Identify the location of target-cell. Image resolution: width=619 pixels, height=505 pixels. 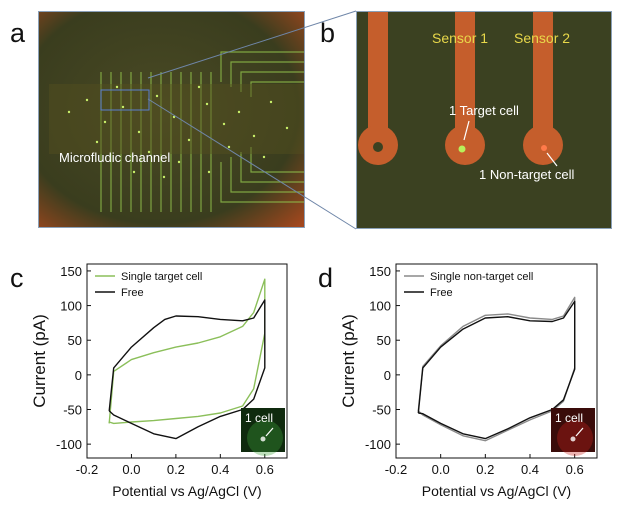
(462, 149).